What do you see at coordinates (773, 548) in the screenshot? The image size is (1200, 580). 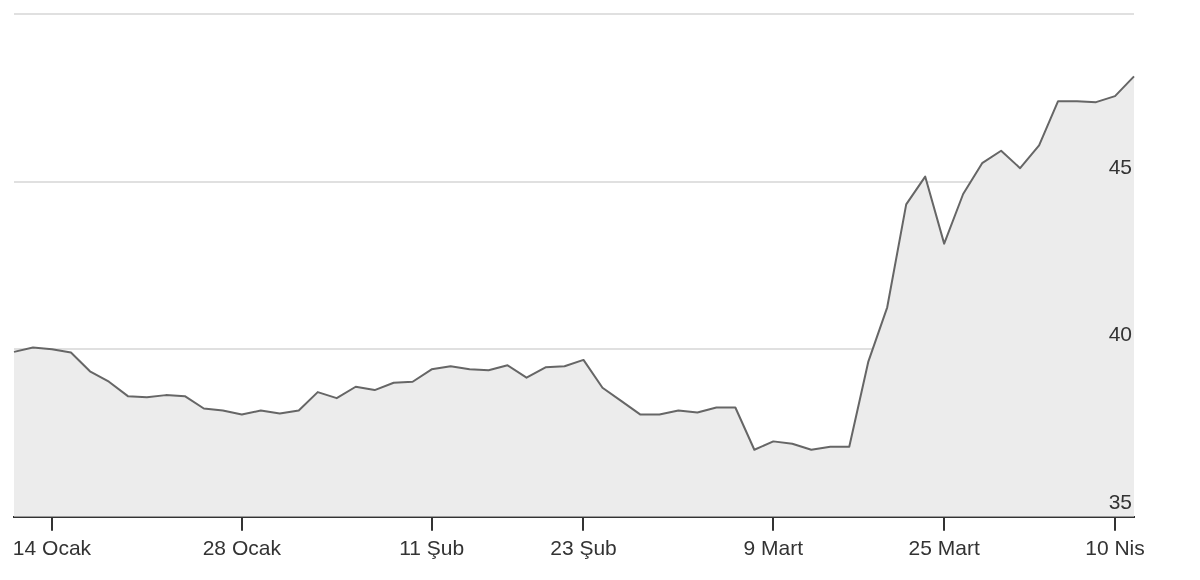 I see `x-tick-label: 9 Mart` at bounding box center [773, 548].